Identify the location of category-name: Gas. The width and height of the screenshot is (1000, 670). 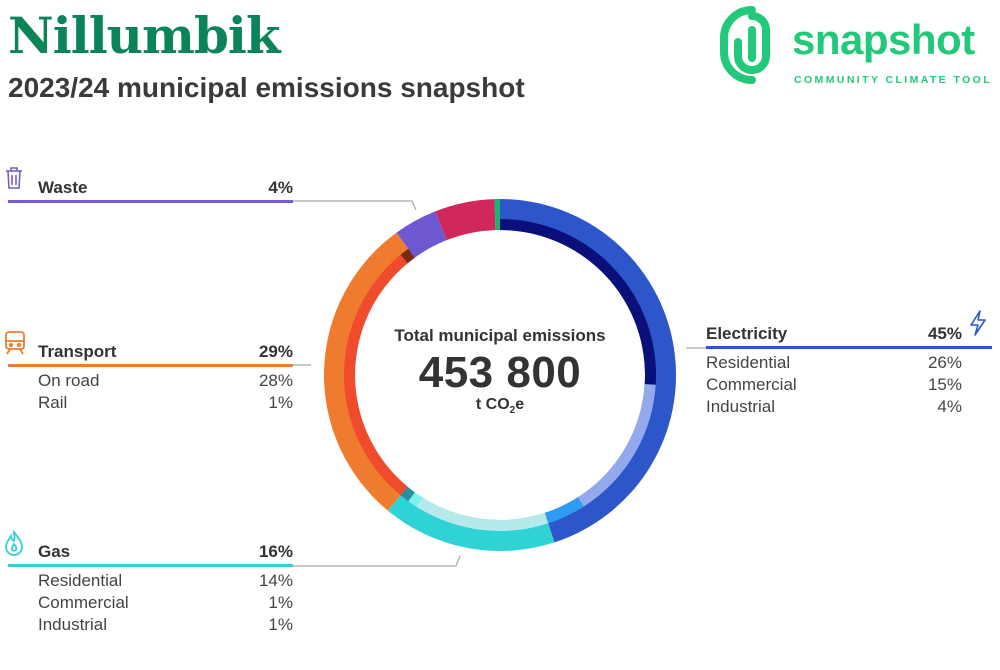
(54, 551).